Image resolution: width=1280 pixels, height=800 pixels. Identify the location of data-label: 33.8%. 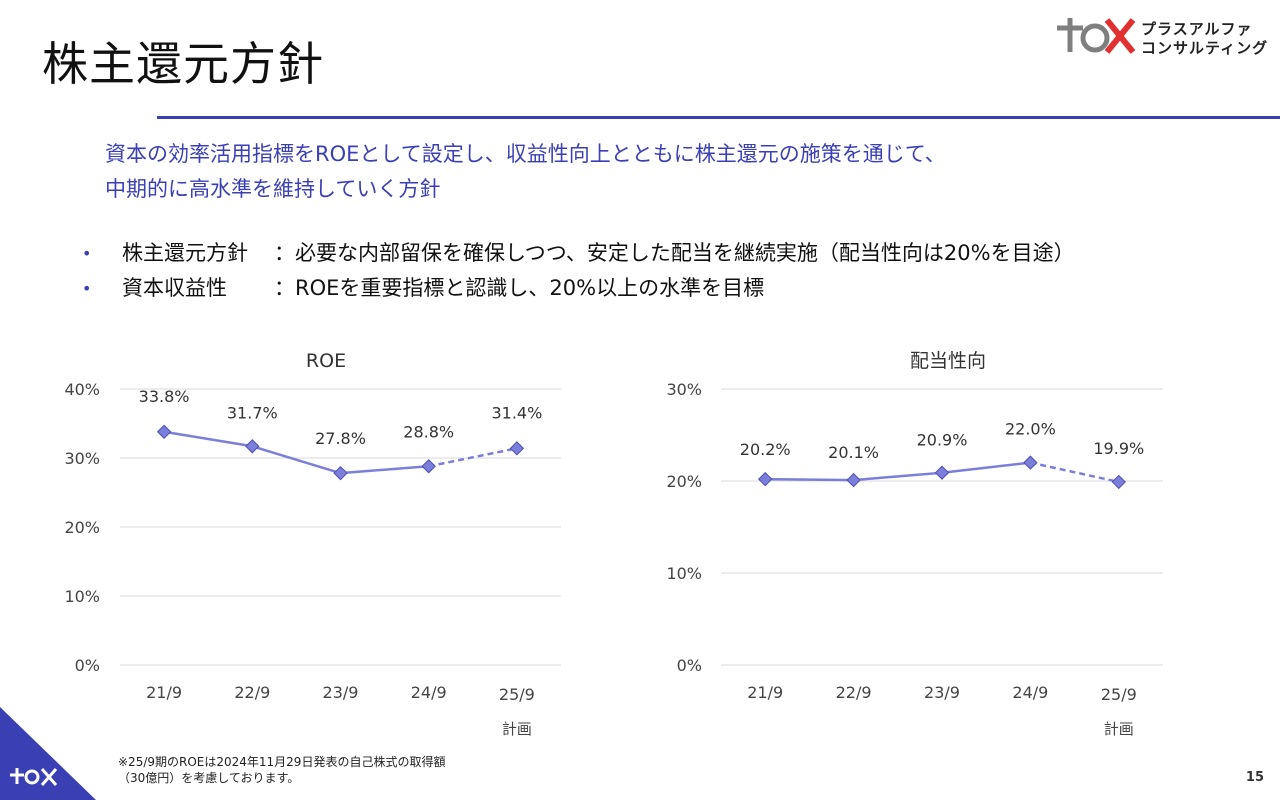
(164, 396).